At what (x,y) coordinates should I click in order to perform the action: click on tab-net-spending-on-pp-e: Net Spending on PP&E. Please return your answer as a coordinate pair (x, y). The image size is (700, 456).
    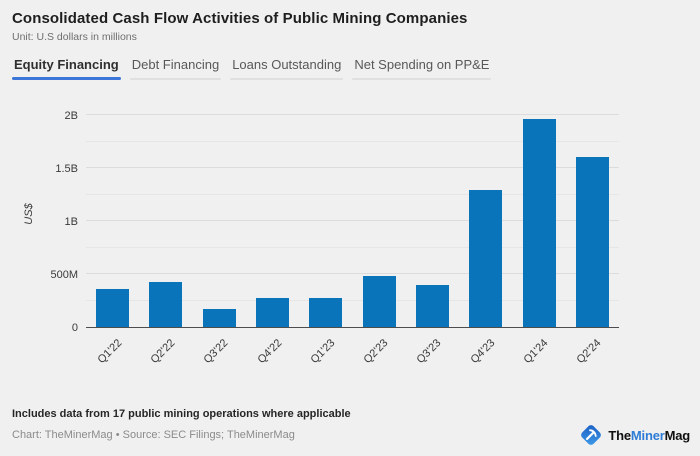
    Looking at the image, I should click on (422, 67).